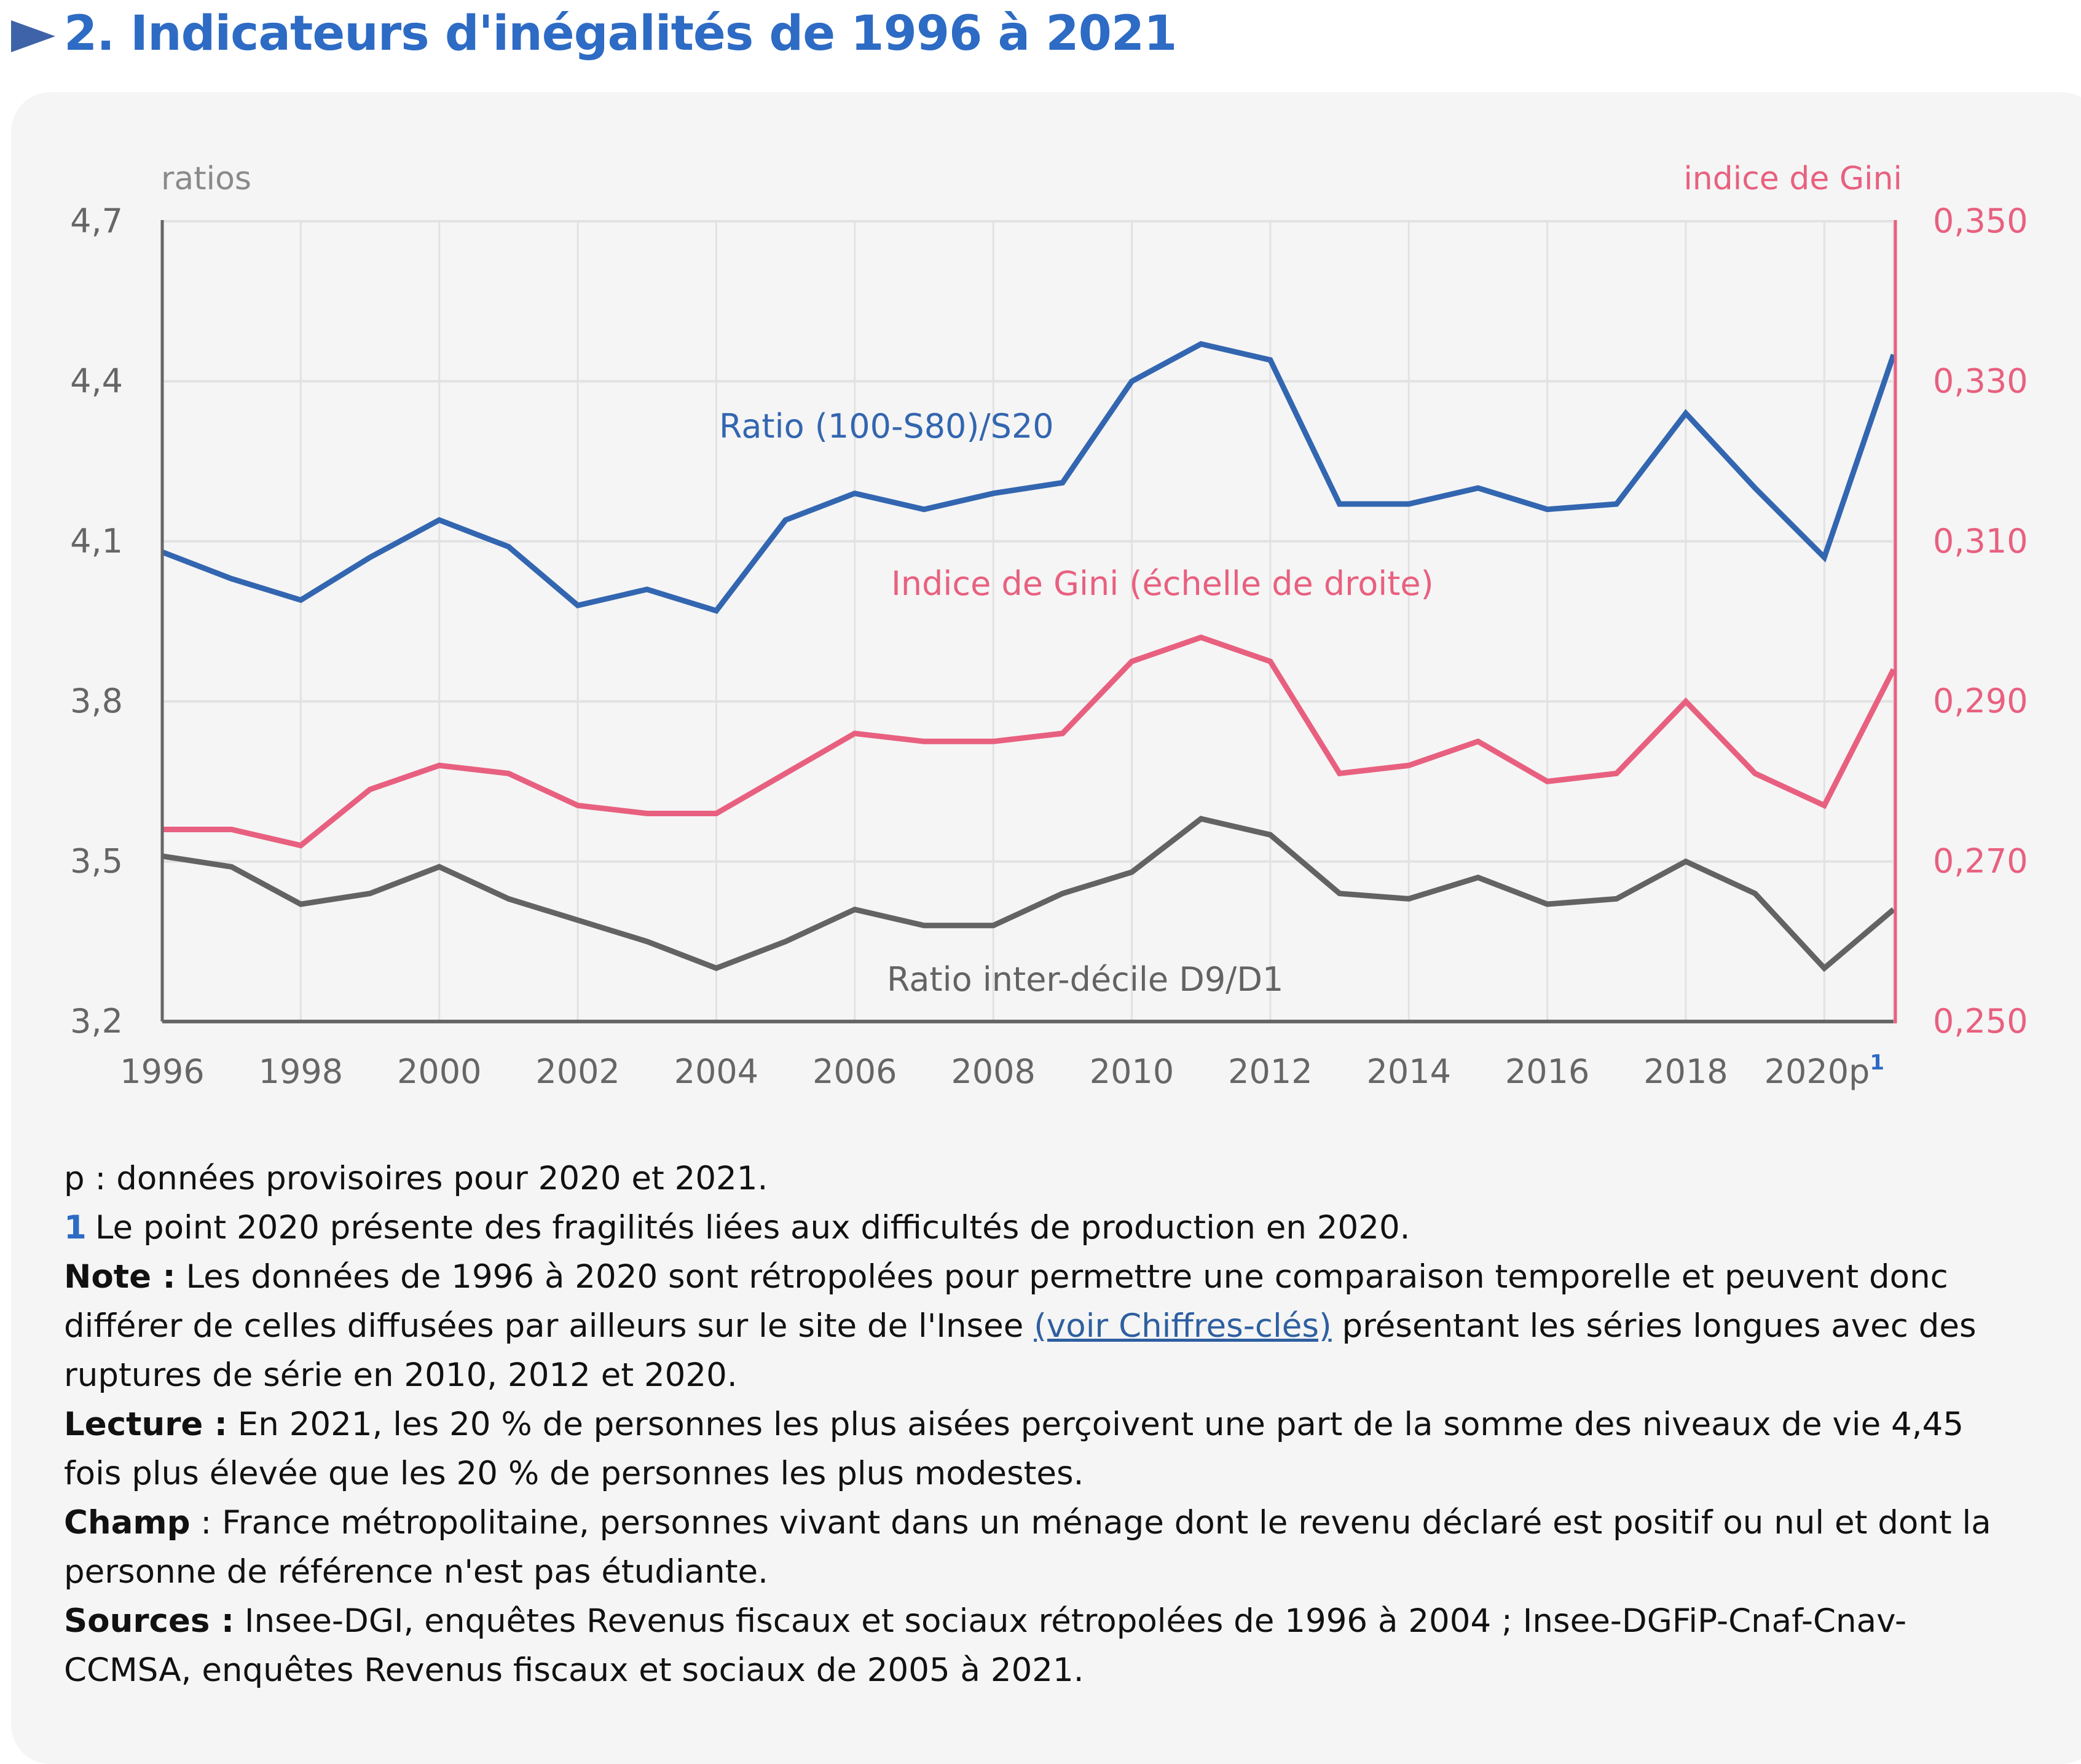  I want to click on x-tick-label: 2016, so click(1547, 1071).